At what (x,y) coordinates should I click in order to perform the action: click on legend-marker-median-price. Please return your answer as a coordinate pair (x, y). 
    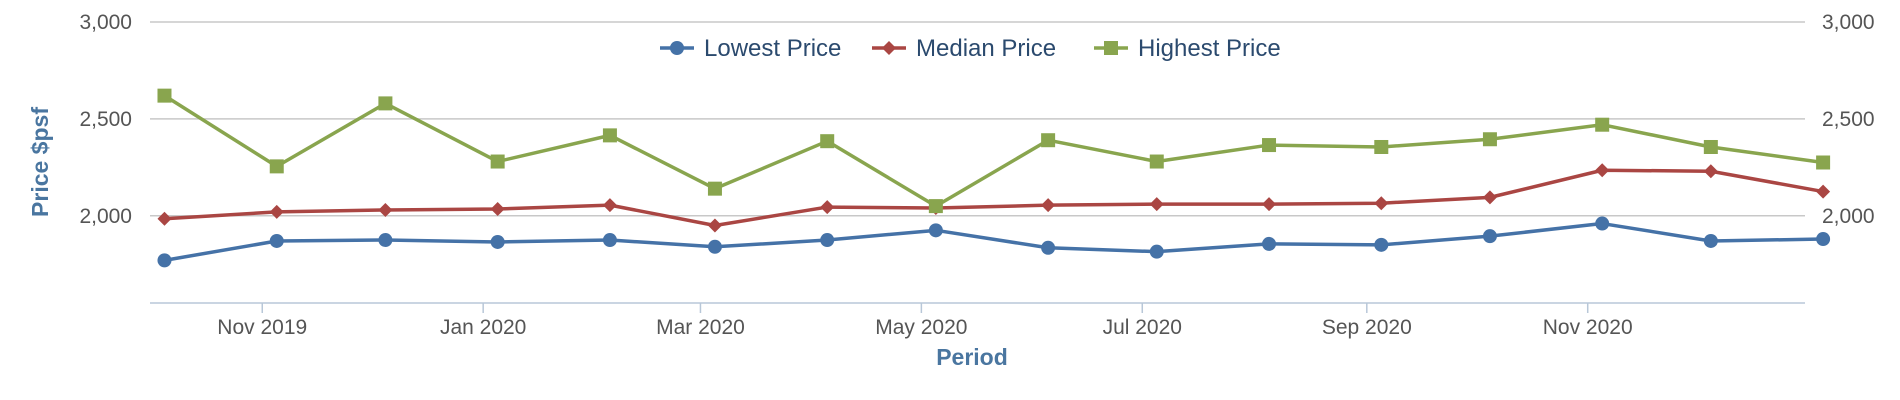
    Looking at the image, I should click on (889, 48).